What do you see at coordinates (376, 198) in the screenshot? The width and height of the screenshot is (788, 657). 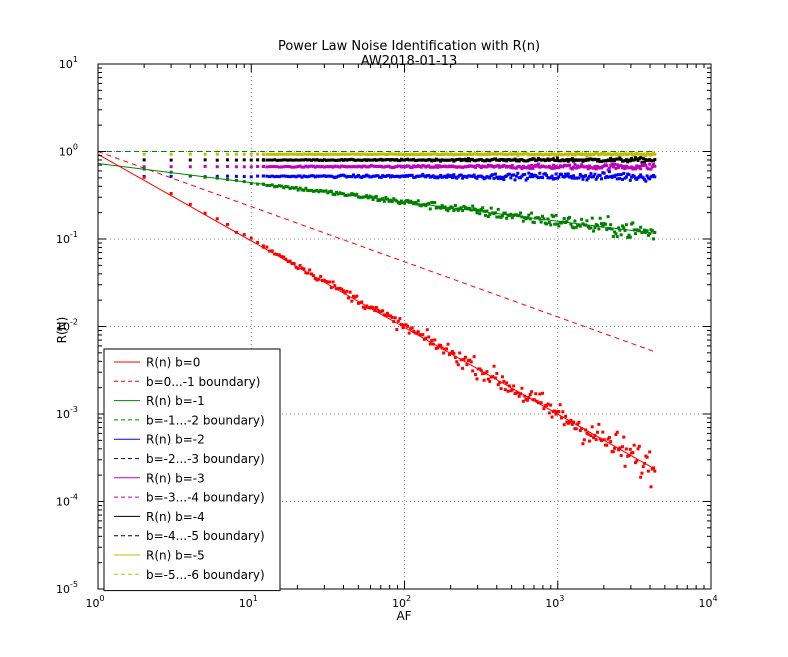 I see `fit-line` at bounding box center [376, 198].